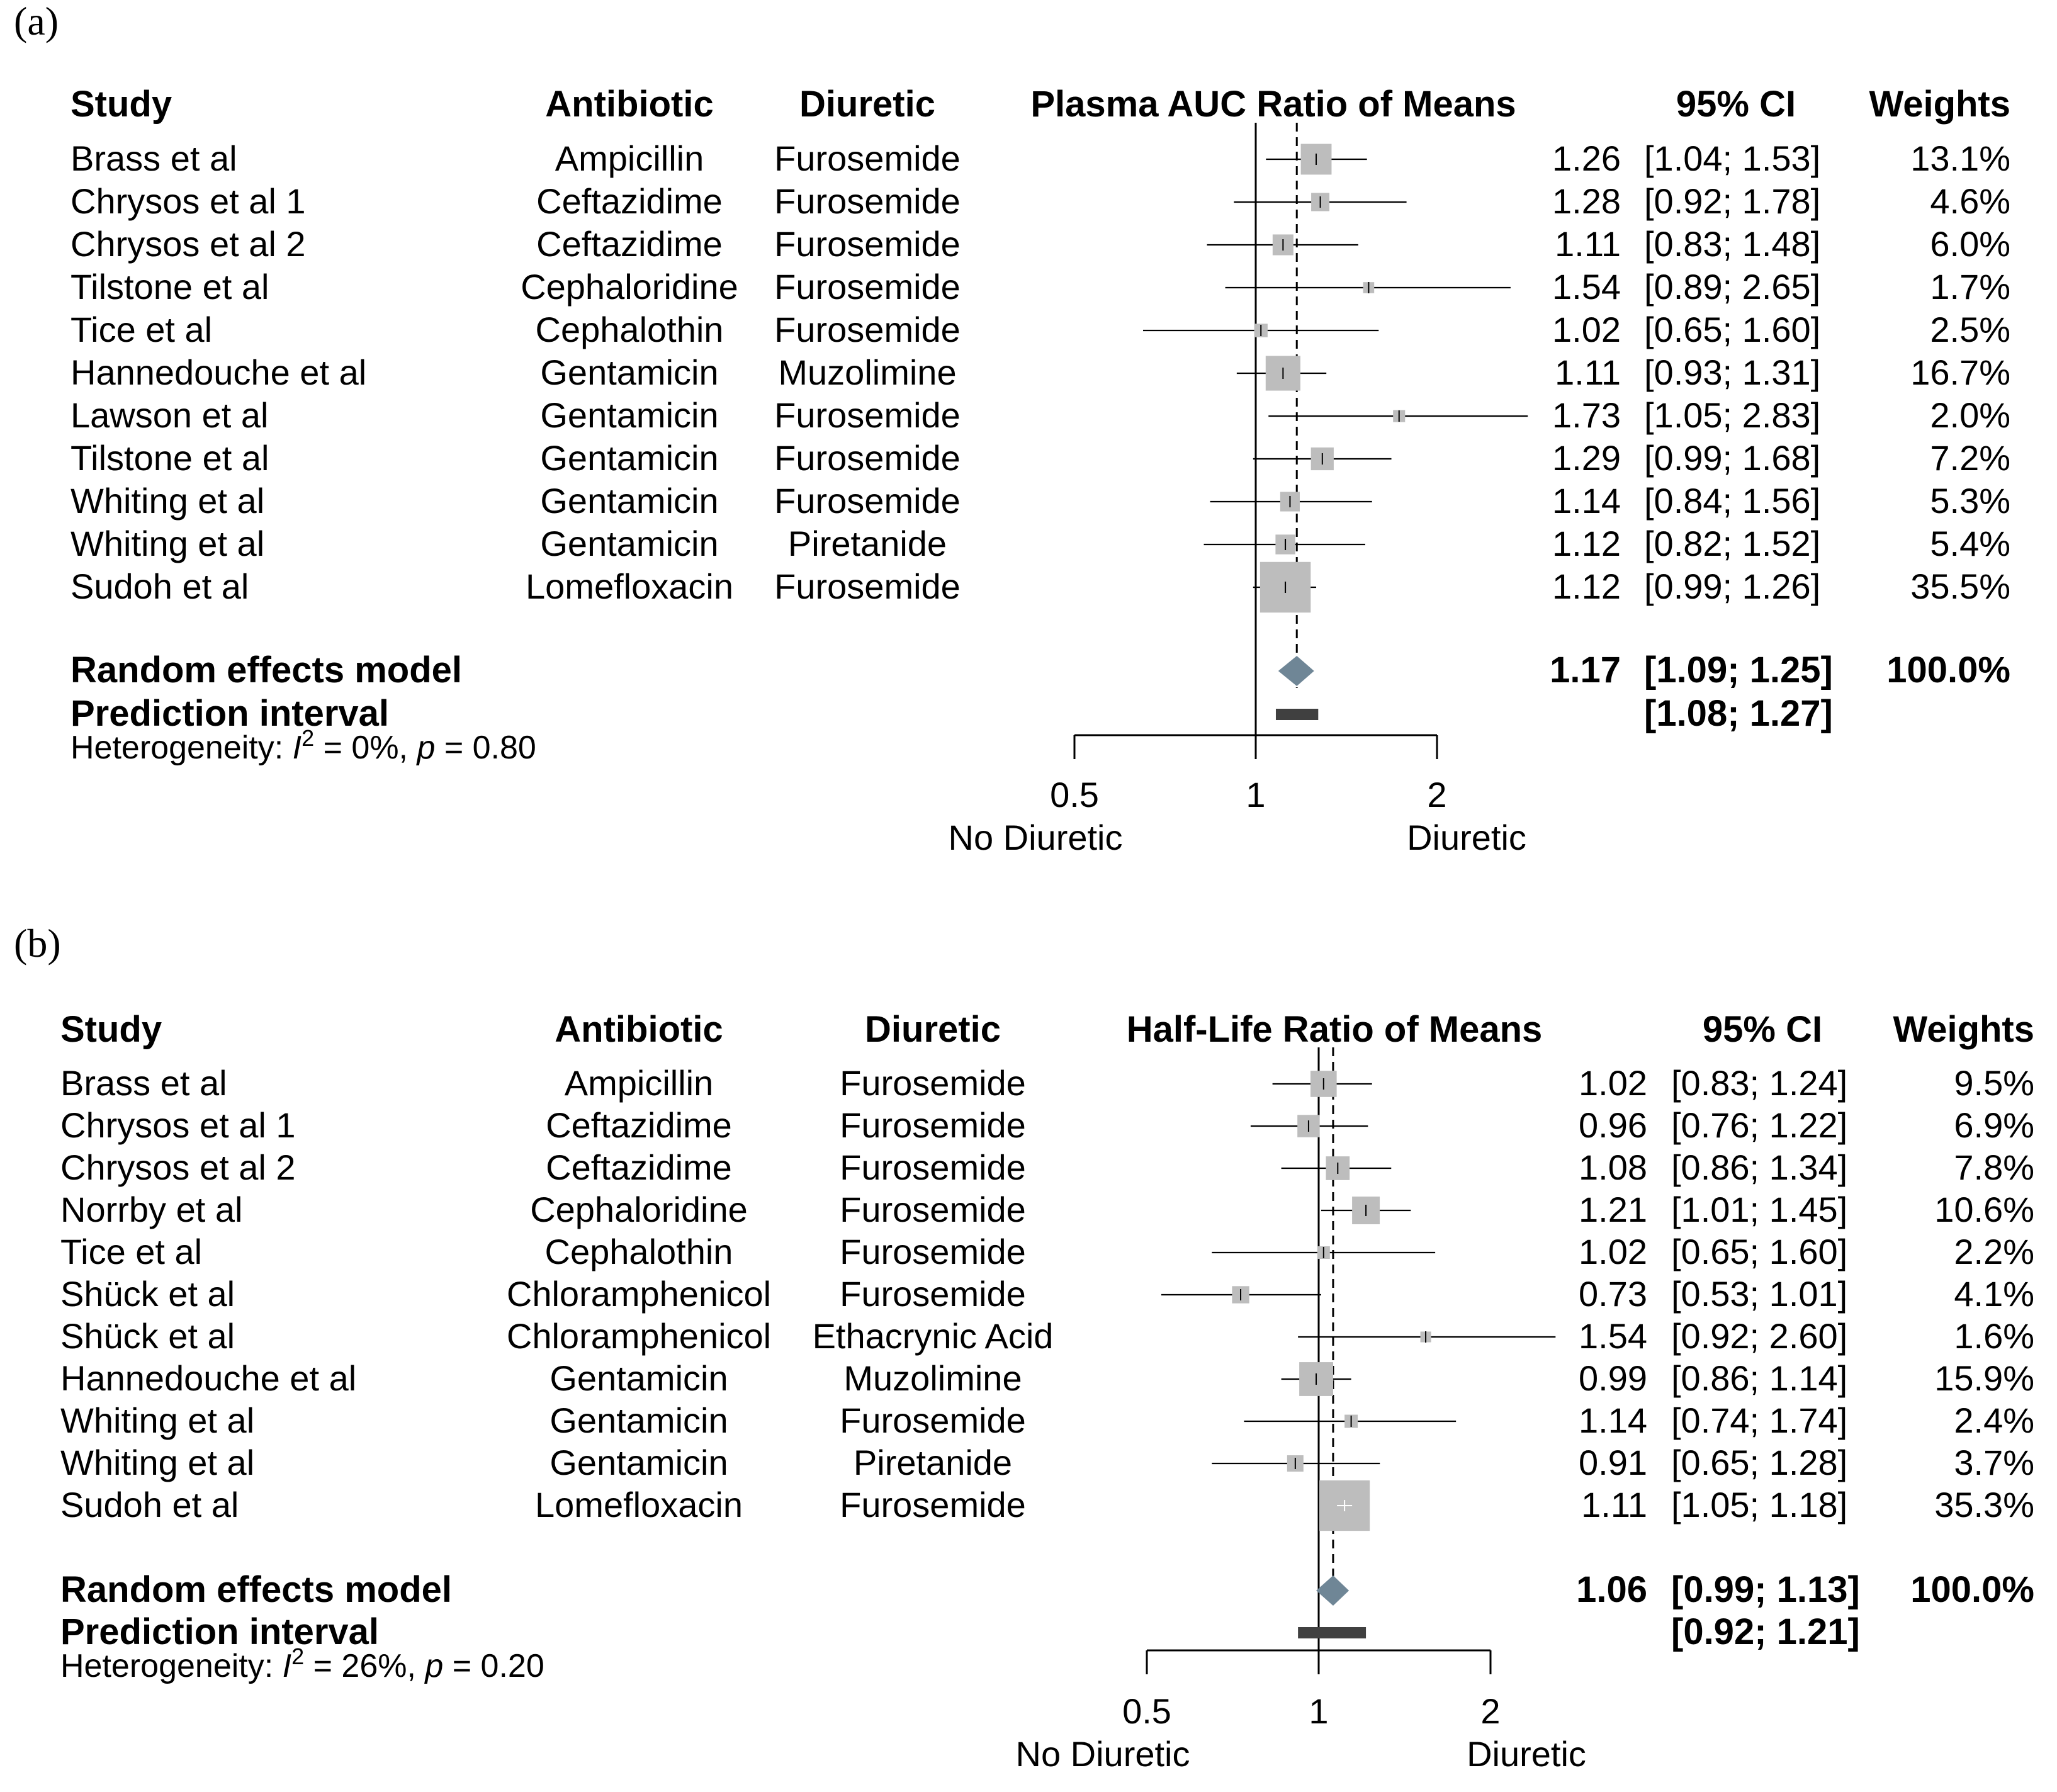 Image resolution: width=2057 pixels, height=1792 pixels. Describe the element at coordinates (1611, 1589) in the screenshot. I see `pooled-estimate: 1.06` at that location.